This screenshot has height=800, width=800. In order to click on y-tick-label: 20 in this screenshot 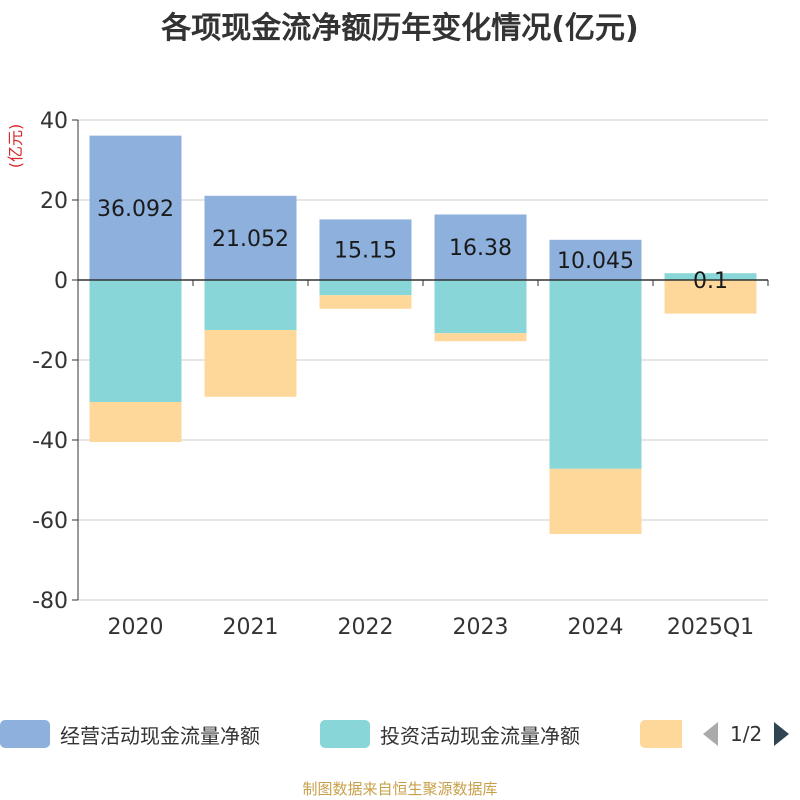, I will do `click(54, 201)`.